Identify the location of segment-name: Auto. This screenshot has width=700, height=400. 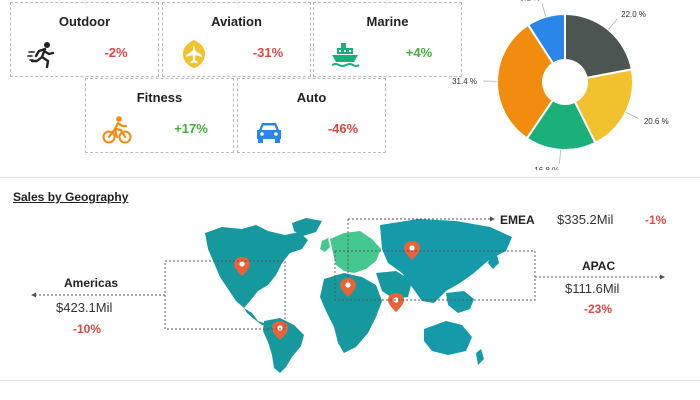
(311, 97).